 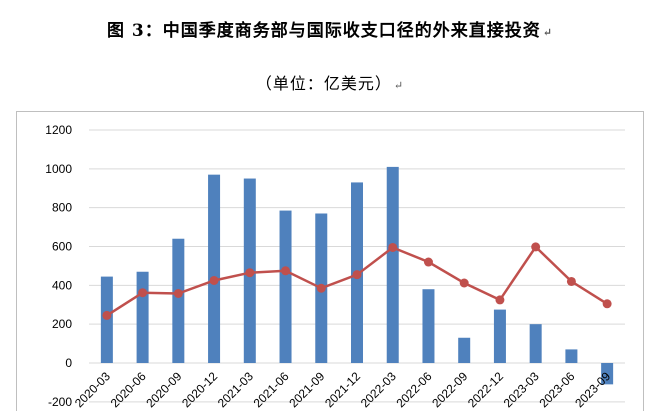 I want to click on x-tick-label: 2022-03, so click(x=378, y=389).